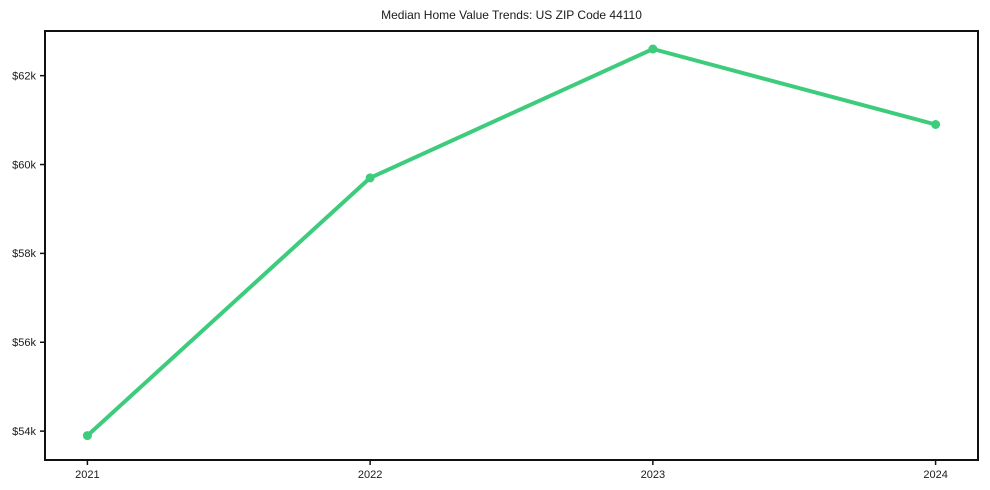  I want to click on y-tick-label: $60k, so click(24, 165).